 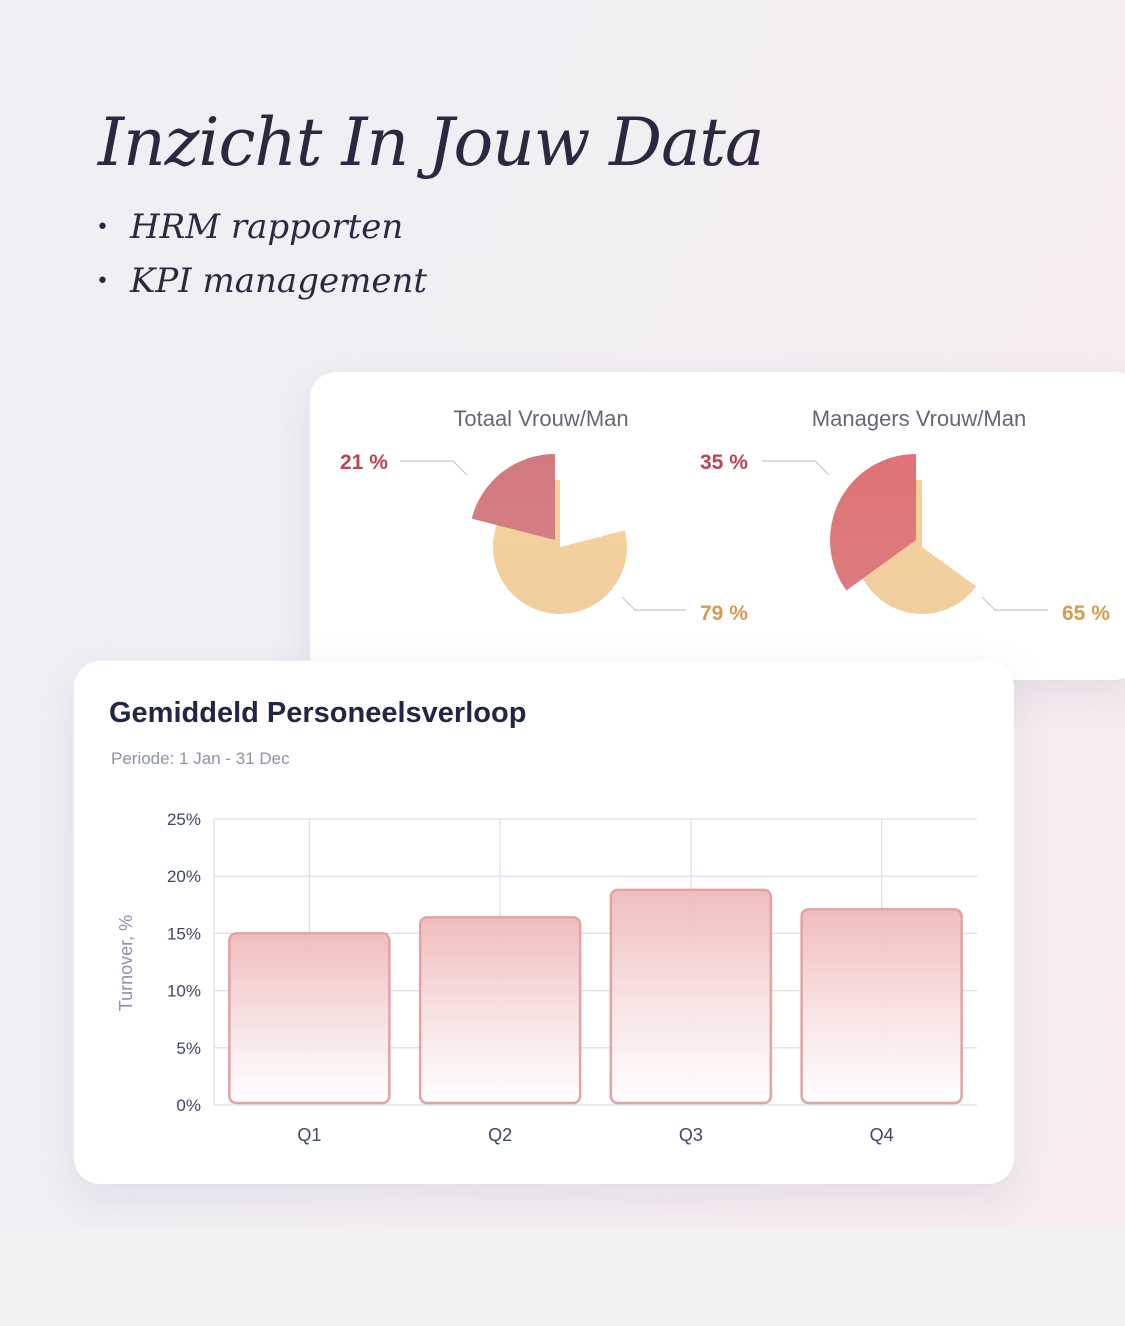 I want to click on x-tick-label: Q1, so click(x=309, y=1135).